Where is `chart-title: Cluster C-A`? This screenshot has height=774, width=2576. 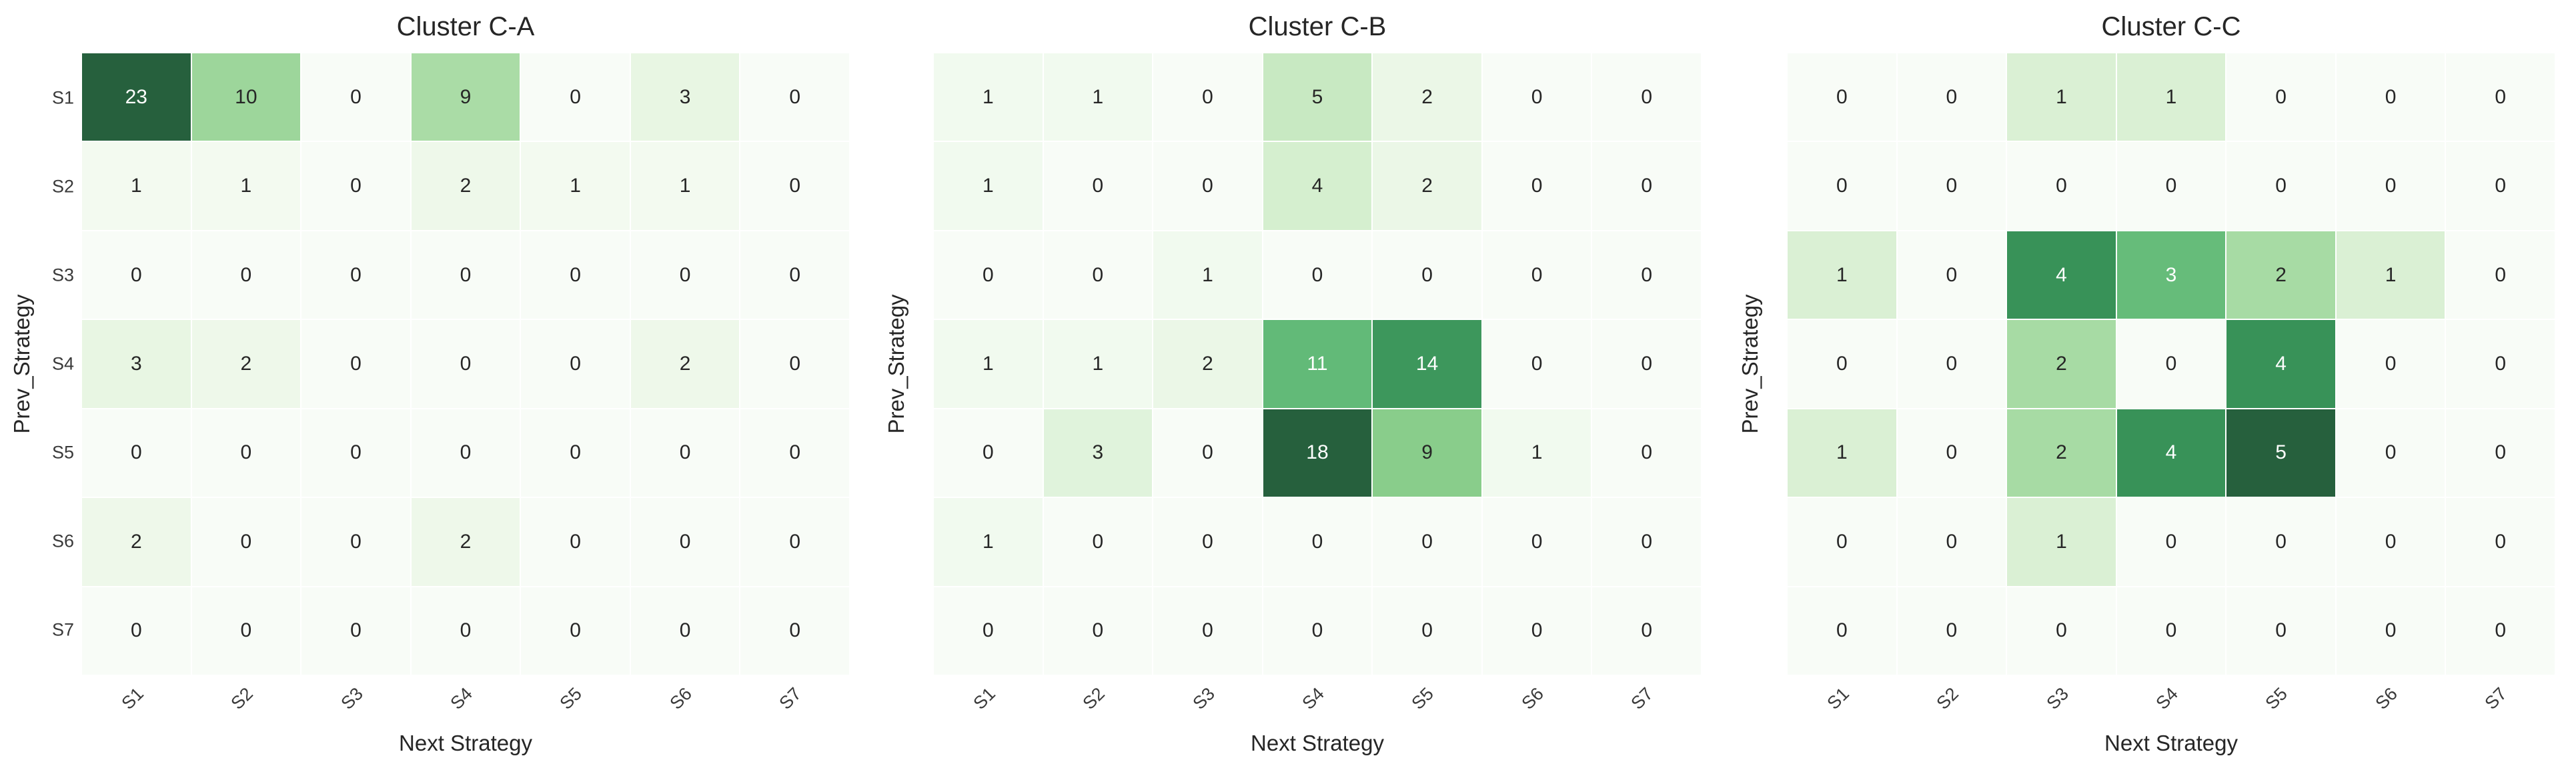 chart-title: Cluster C-A is located at coordinates (465, 26).